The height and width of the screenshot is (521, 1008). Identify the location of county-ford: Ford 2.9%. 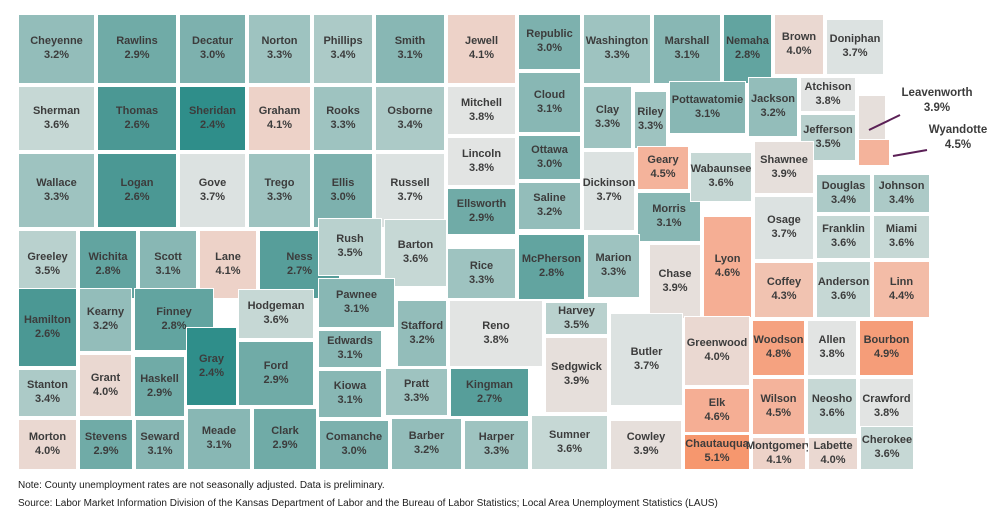
(276, 373).